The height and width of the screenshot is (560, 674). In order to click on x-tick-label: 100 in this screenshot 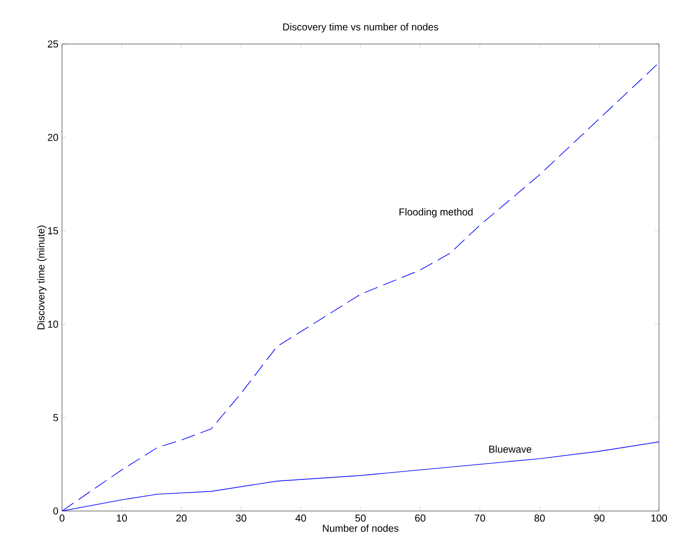, I will do `click(659, 518)`.